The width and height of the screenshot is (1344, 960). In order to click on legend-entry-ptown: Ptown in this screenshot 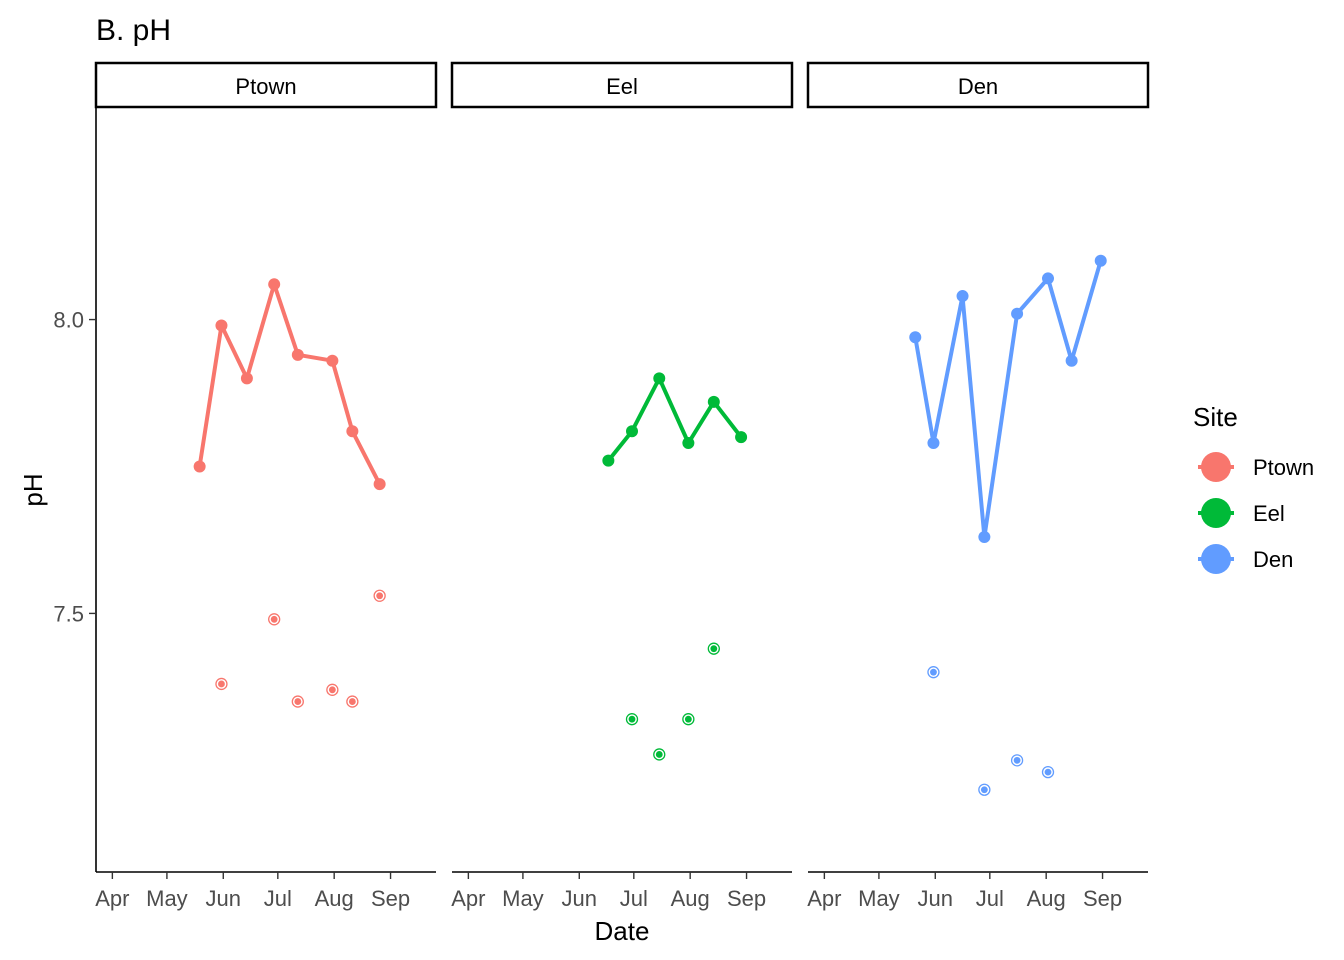, I will do `click(1256, 467)`.